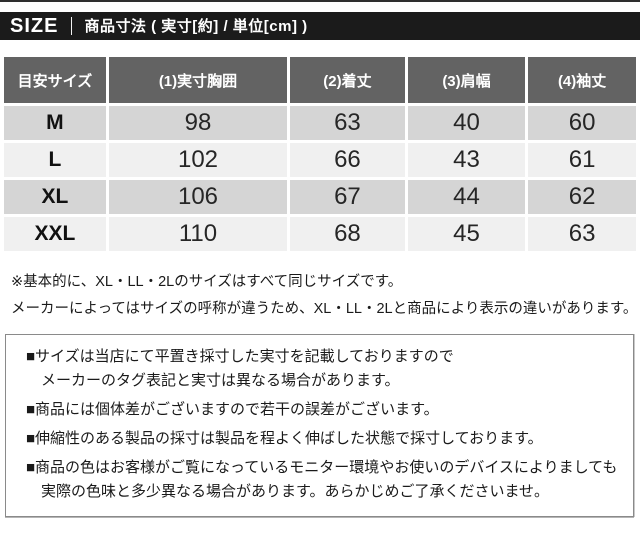  Describe the element at coordinates (466, 80) in the screenshot. I see `column-header-shoulder: (3)肩幅` at that location.